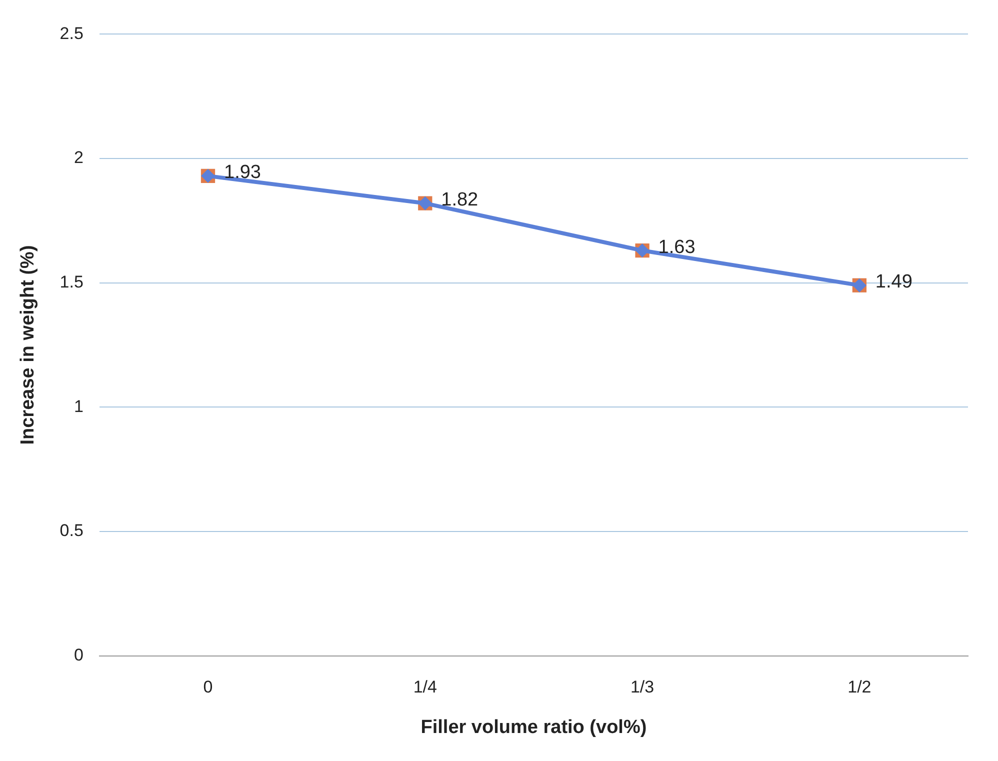  I want to click on x-tick-label: 1/2, so click(860, 687).